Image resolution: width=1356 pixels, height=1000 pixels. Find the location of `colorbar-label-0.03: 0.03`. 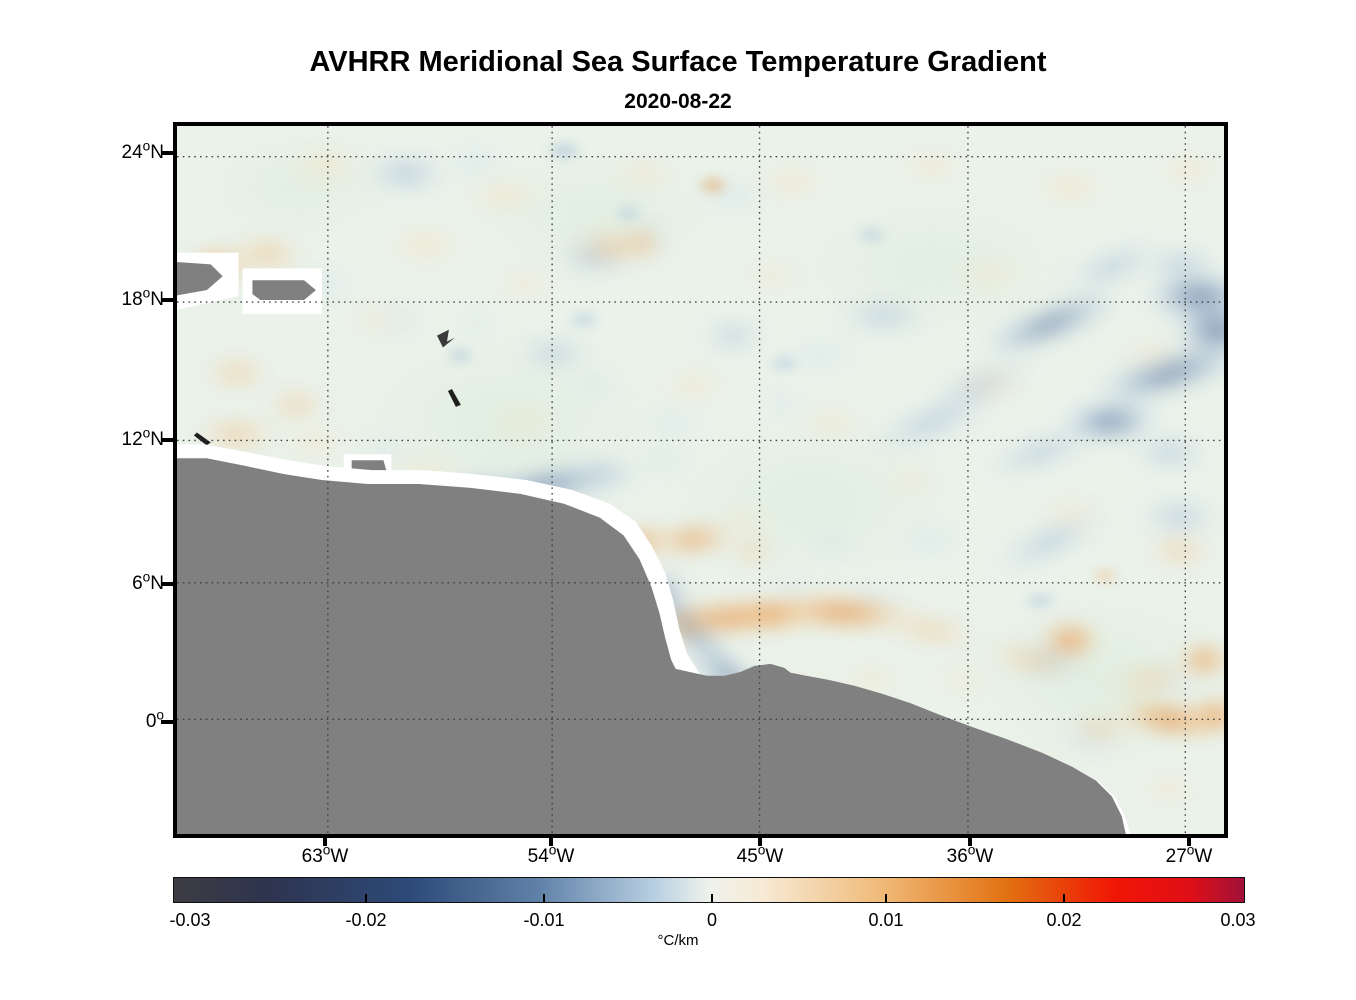

colorbar-label-0.03: 0.03 is located at coordinates (1238, 920).